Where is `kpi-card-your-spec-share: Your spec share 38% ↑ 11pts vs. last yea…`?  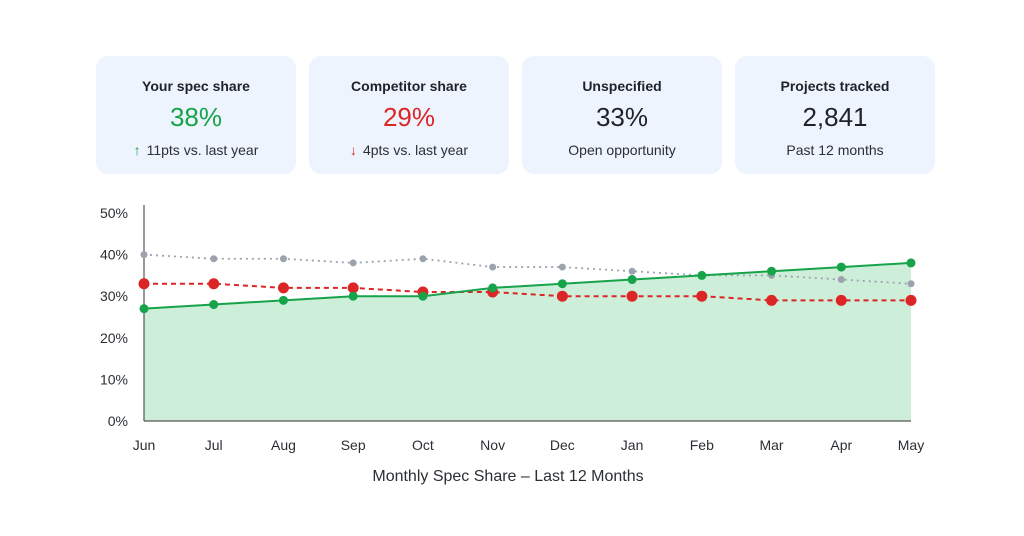 kpi-card-your-spec-share: Your spec share 38% ↑ 11pts vs. last yea… is located at coordinates (196, 115).